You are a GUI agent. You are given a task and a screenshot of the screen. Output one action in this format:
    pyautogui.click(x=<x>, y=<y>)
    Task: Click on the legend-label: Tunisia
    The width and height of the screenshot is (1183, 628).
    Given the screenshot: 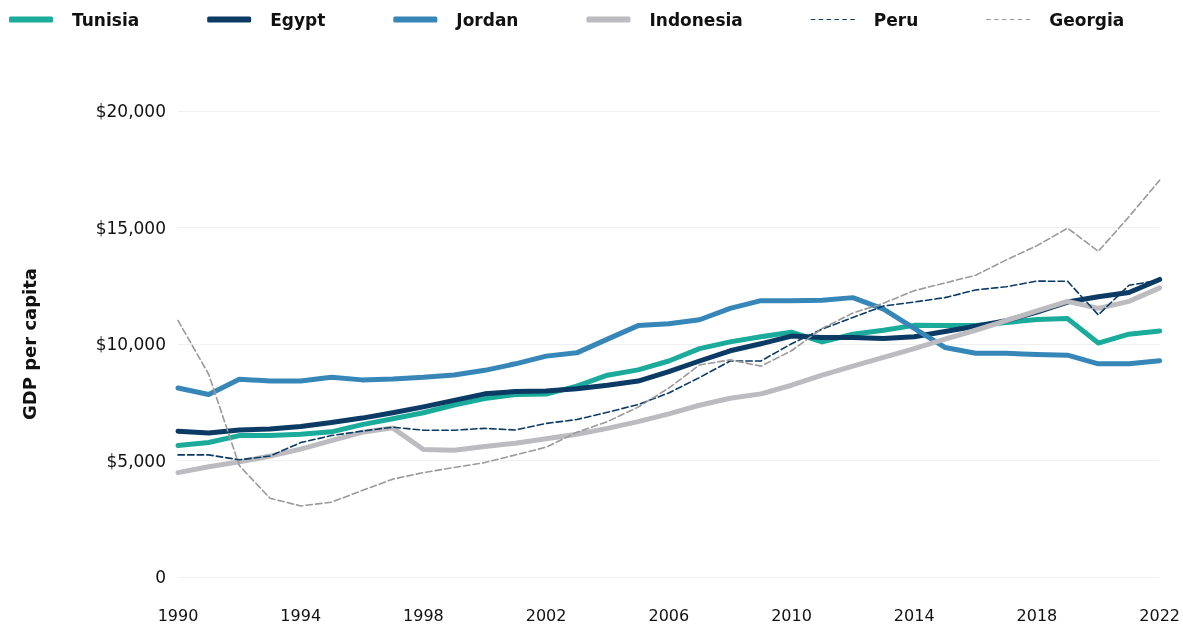 What is the action you would take?
    pyautogui.click(x=106, y=19)
    